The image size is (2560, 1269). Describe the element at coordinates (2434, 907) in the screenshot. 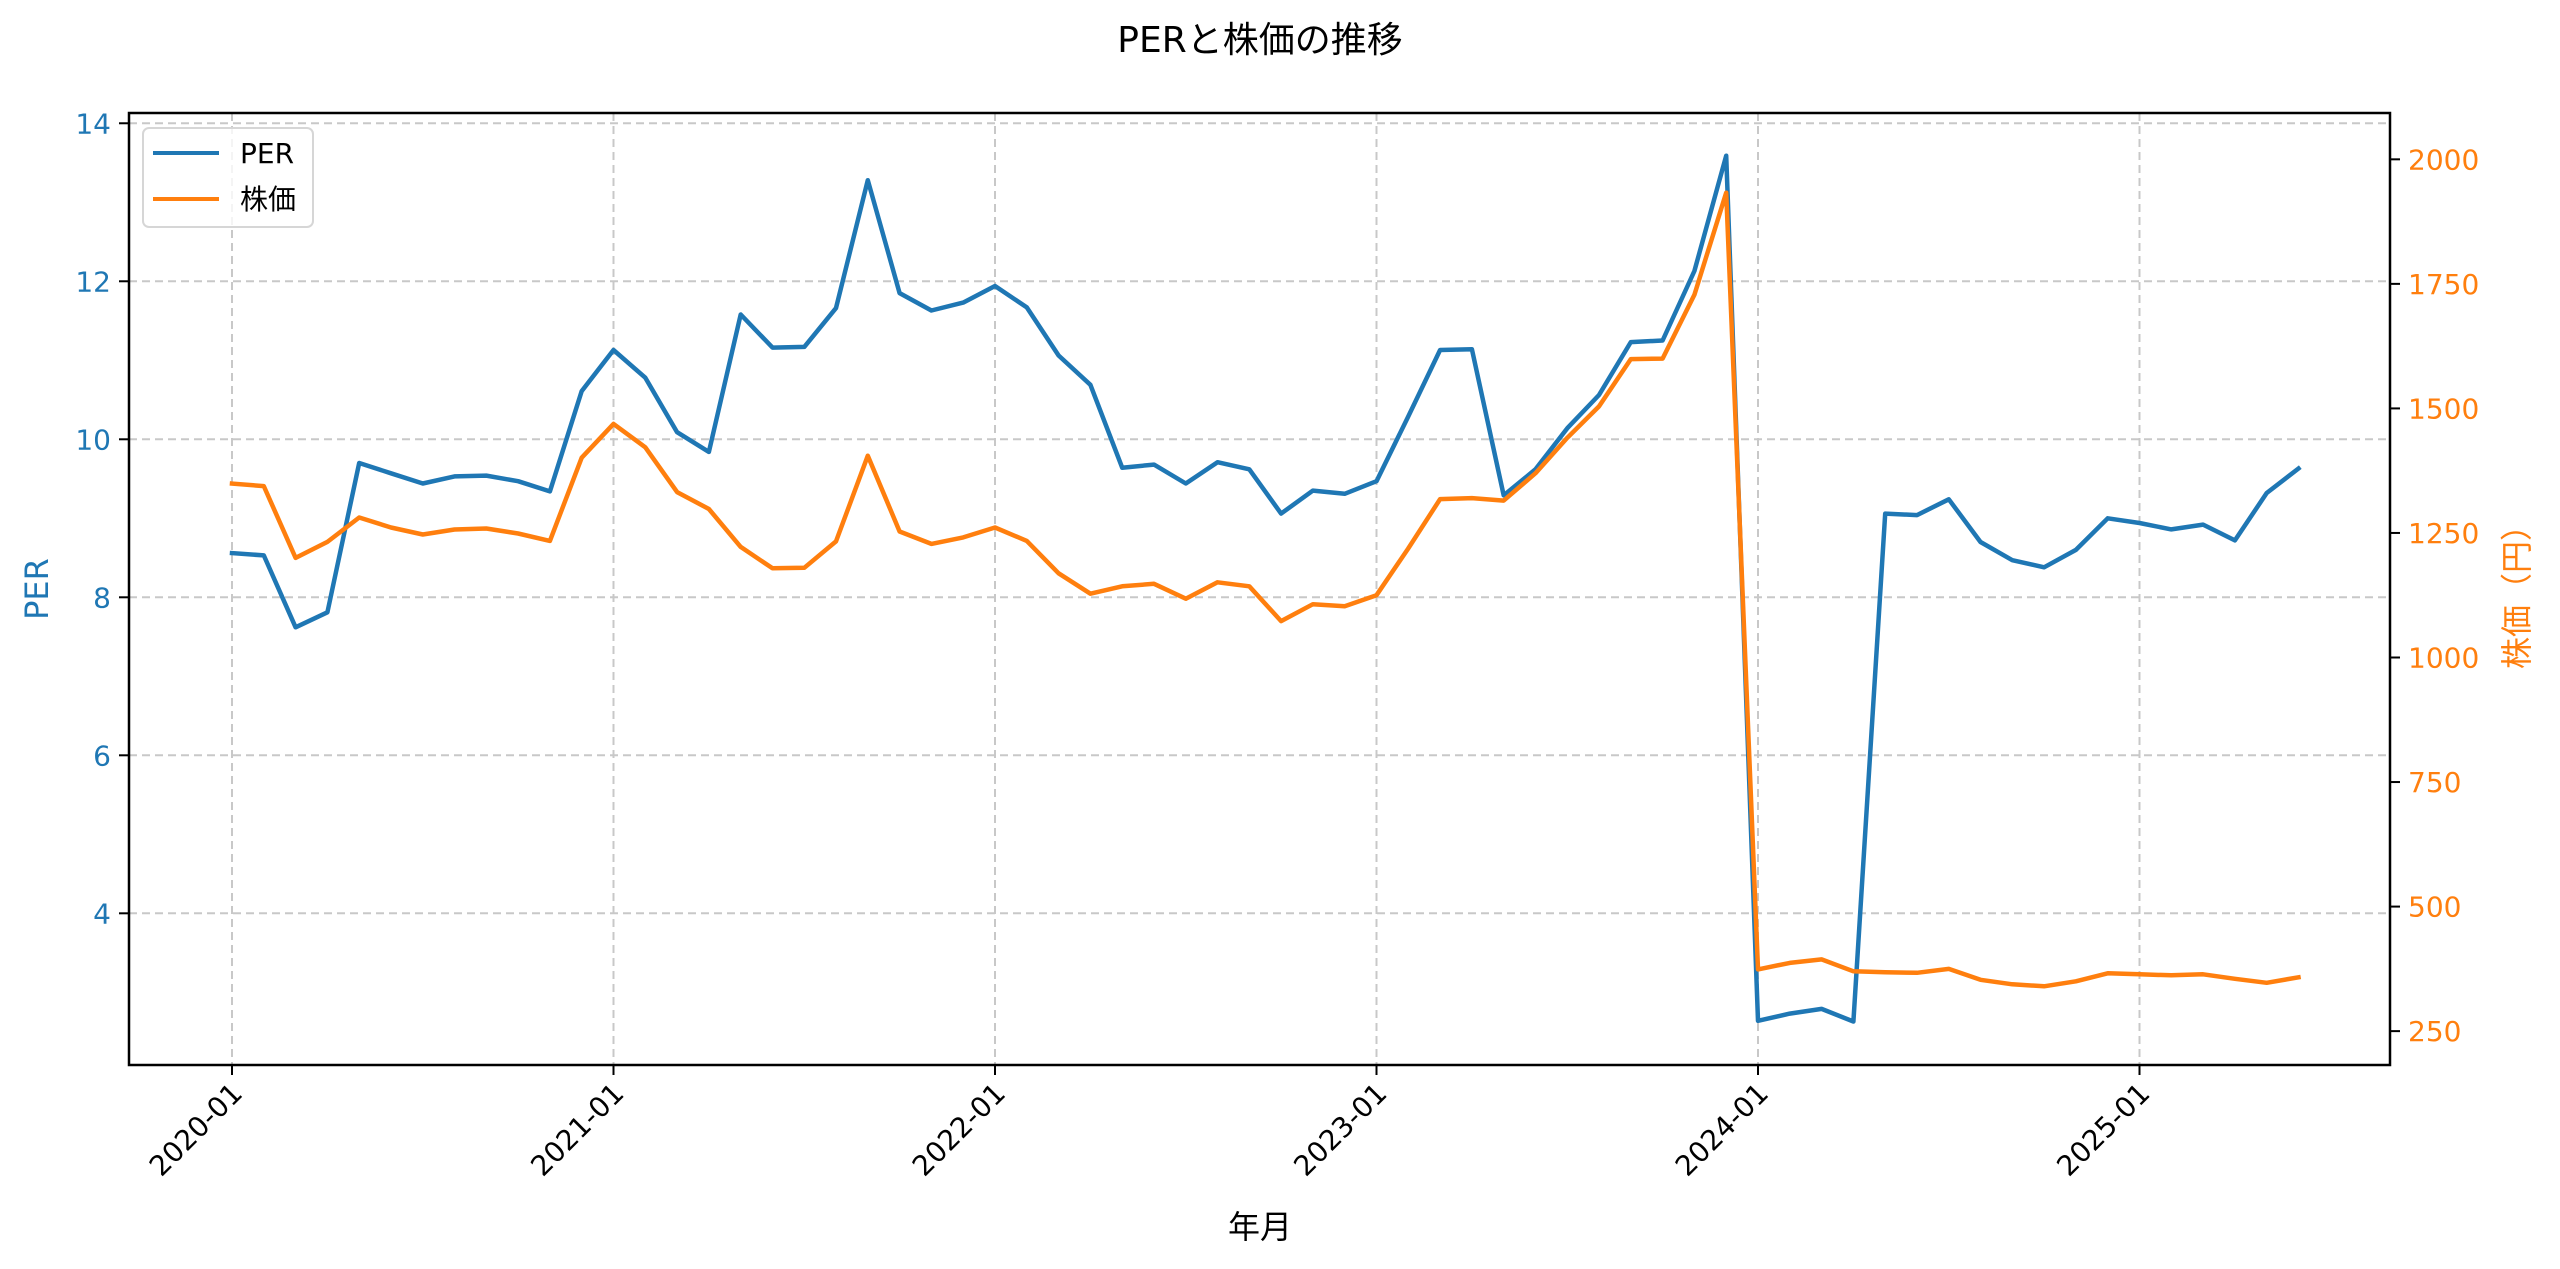

I see `y-tick-label-right: 500` at that location.